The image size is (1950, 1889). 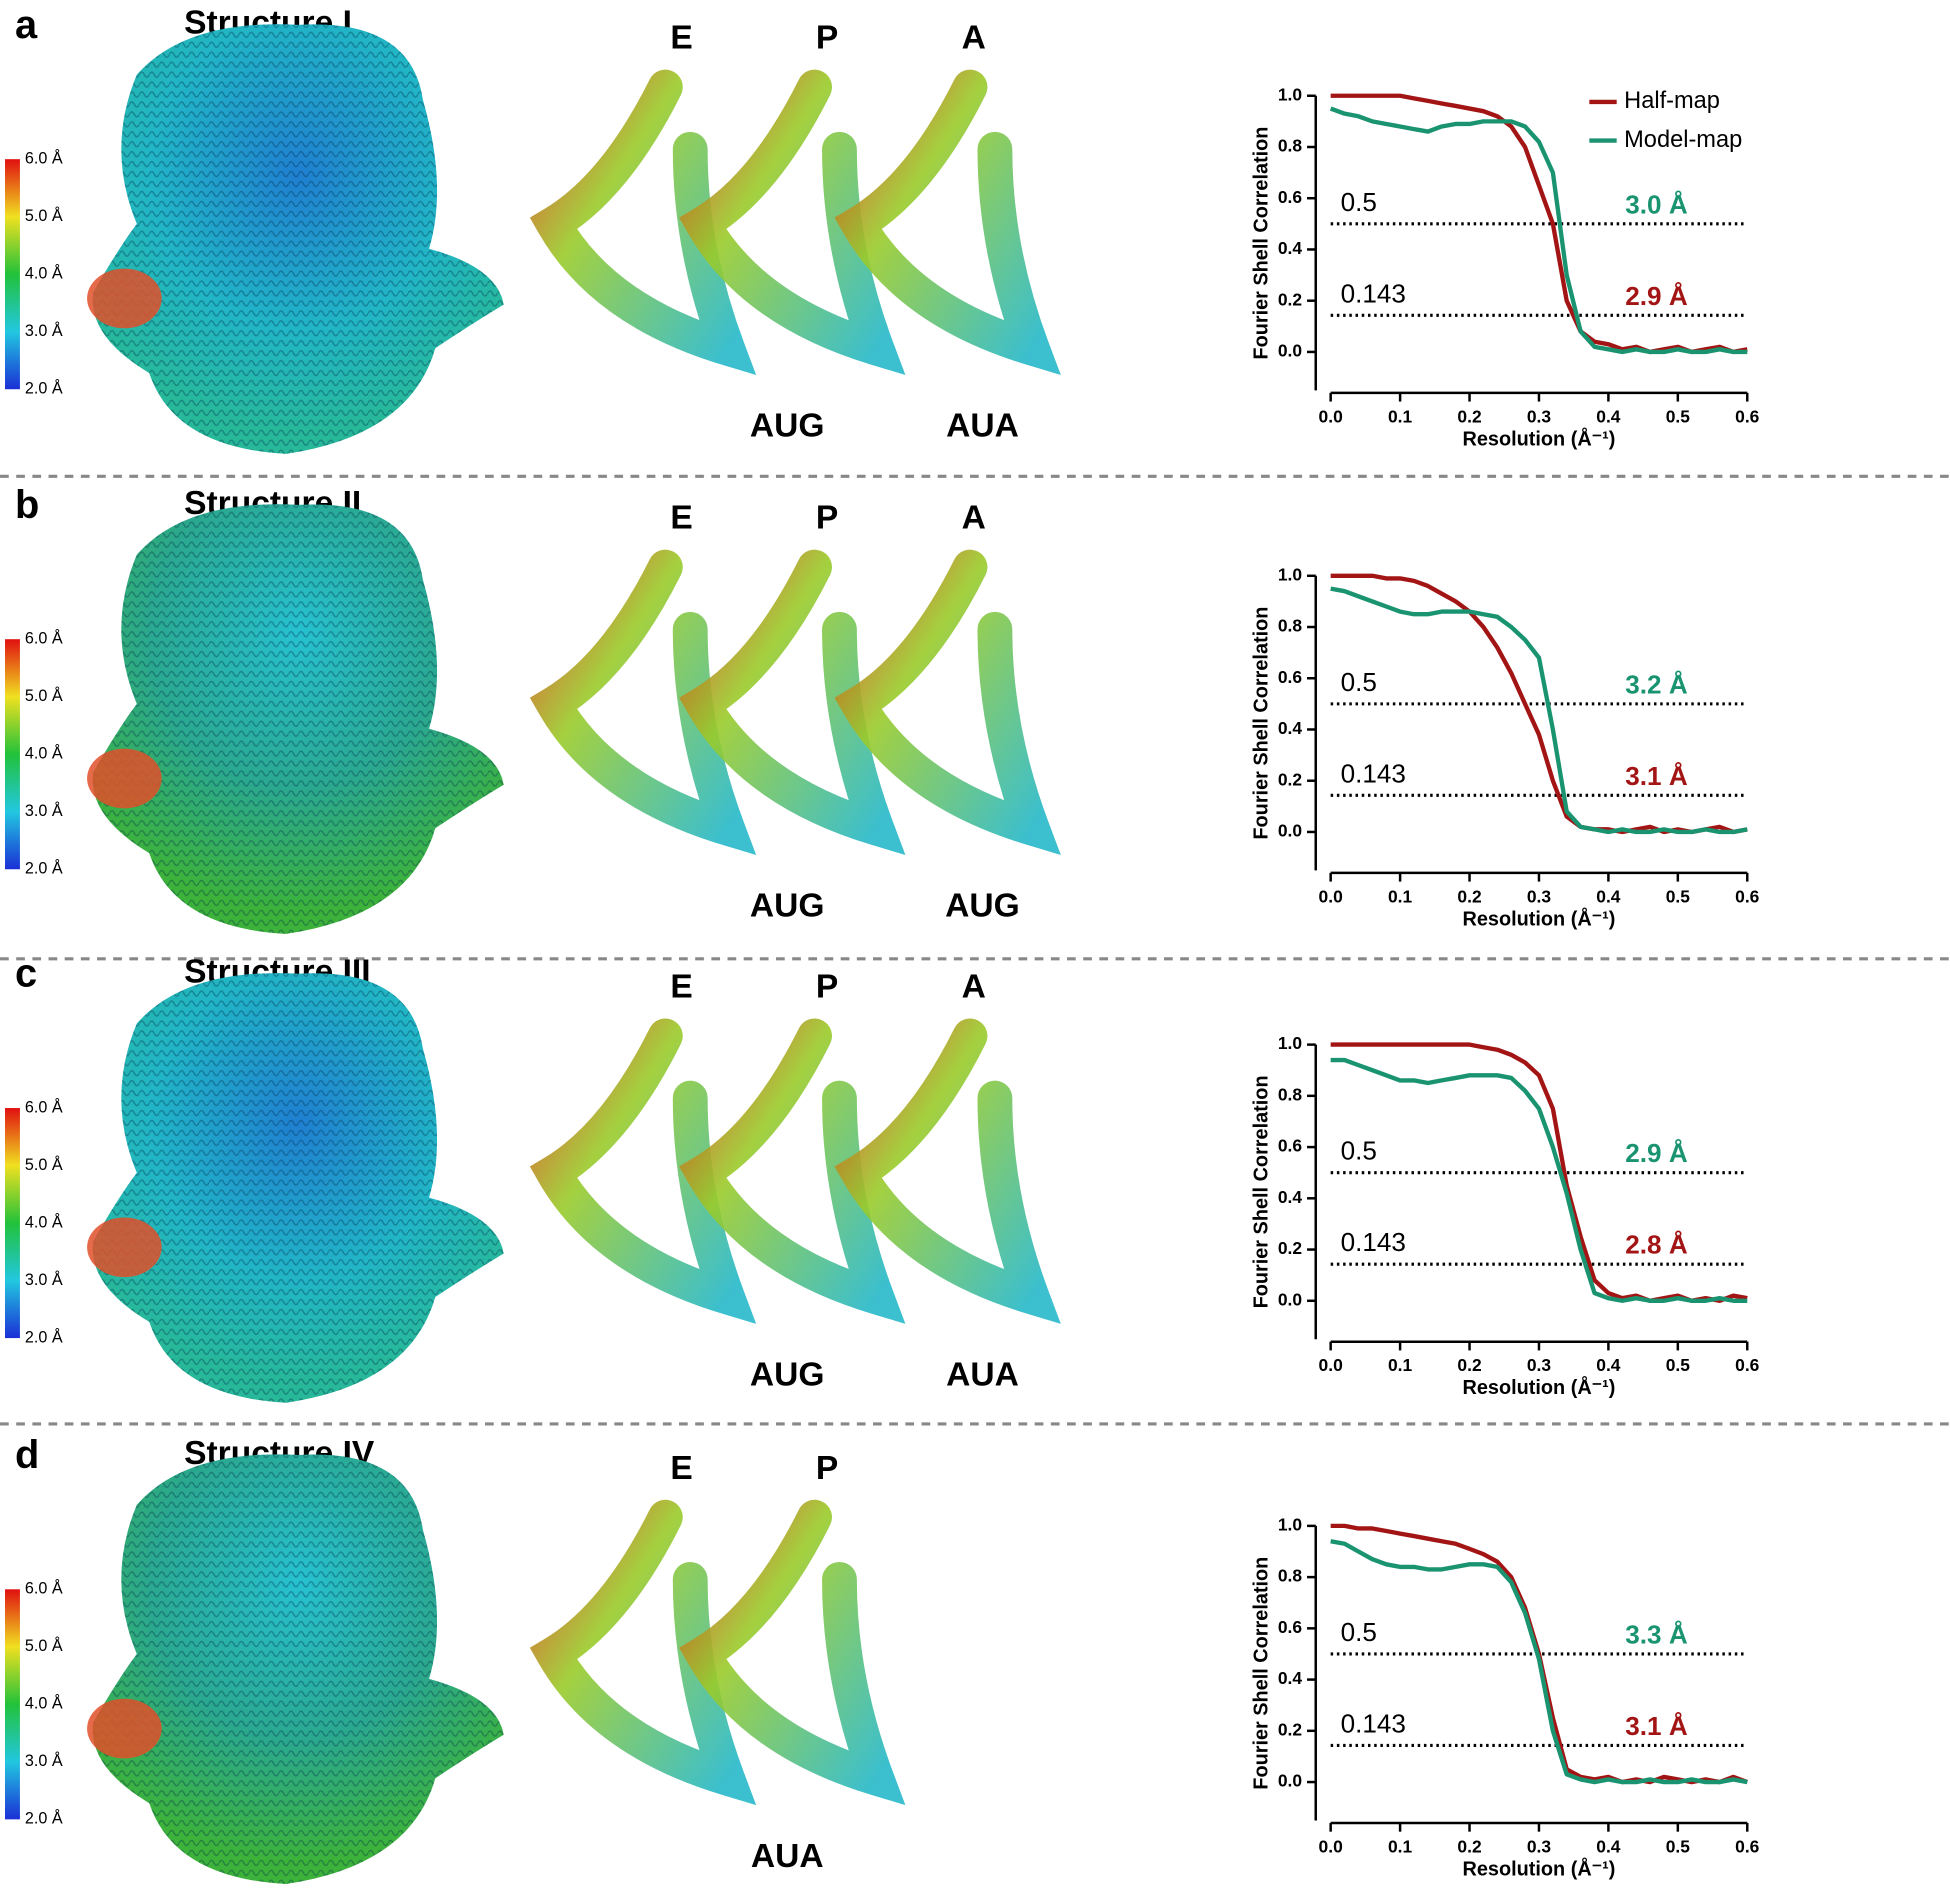 What do you see at coordinates (1683, 140) in the screenshot?
I see `legend-label: Model-map` at bounding box center [1683, 140].